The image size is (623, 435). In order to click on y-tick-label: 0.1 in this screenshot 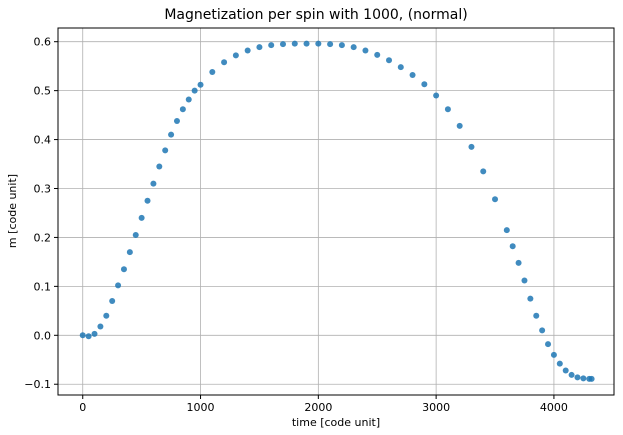, I will do `click(43, 286)`.